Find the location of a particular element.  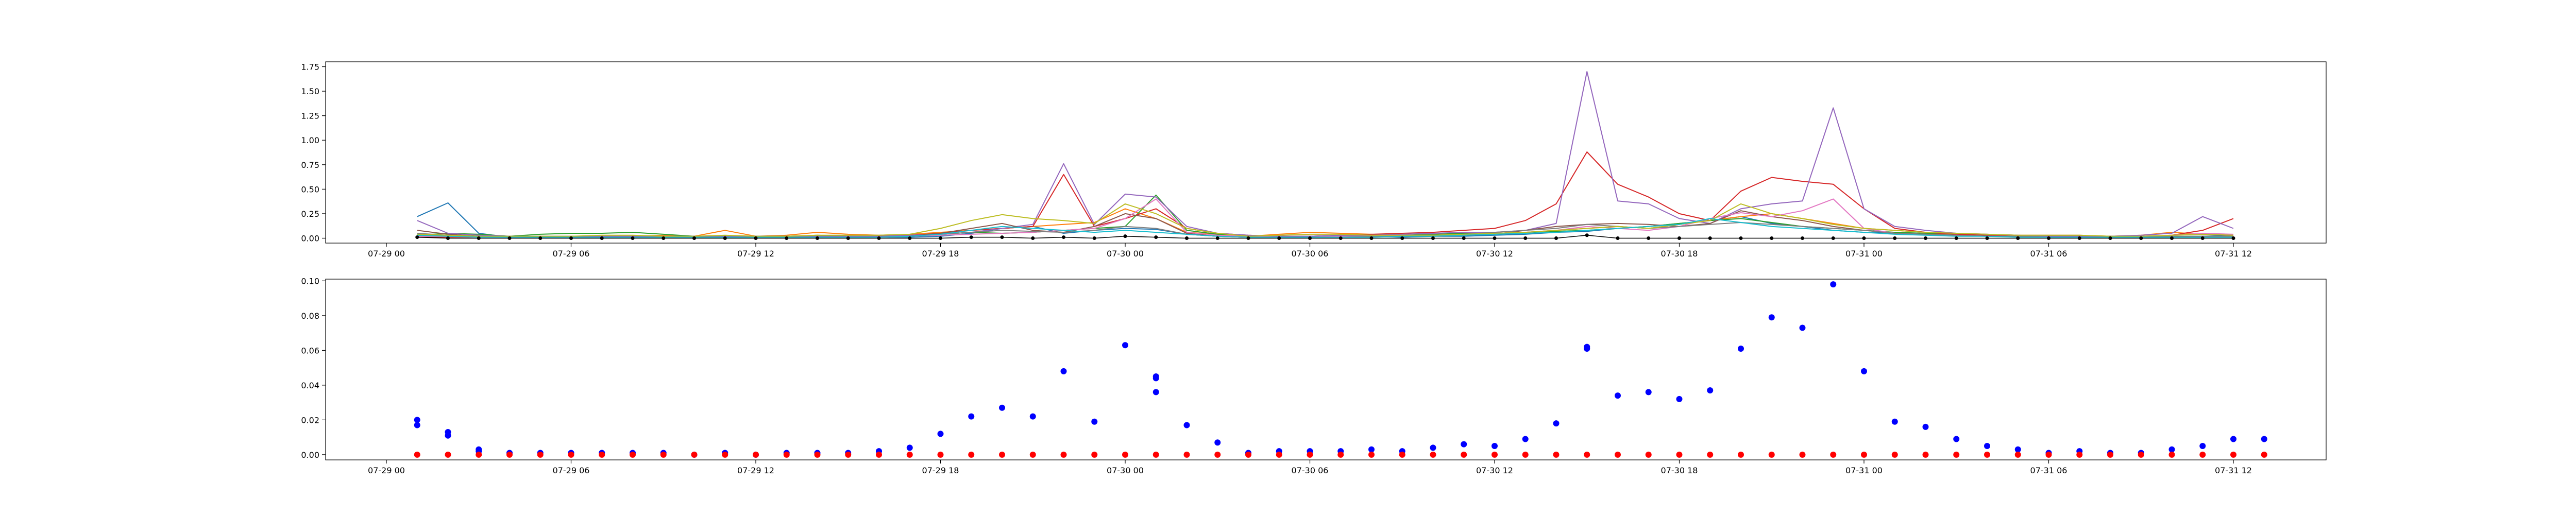

y-tick-label: 1.25 is located at coordinates (310, 116).